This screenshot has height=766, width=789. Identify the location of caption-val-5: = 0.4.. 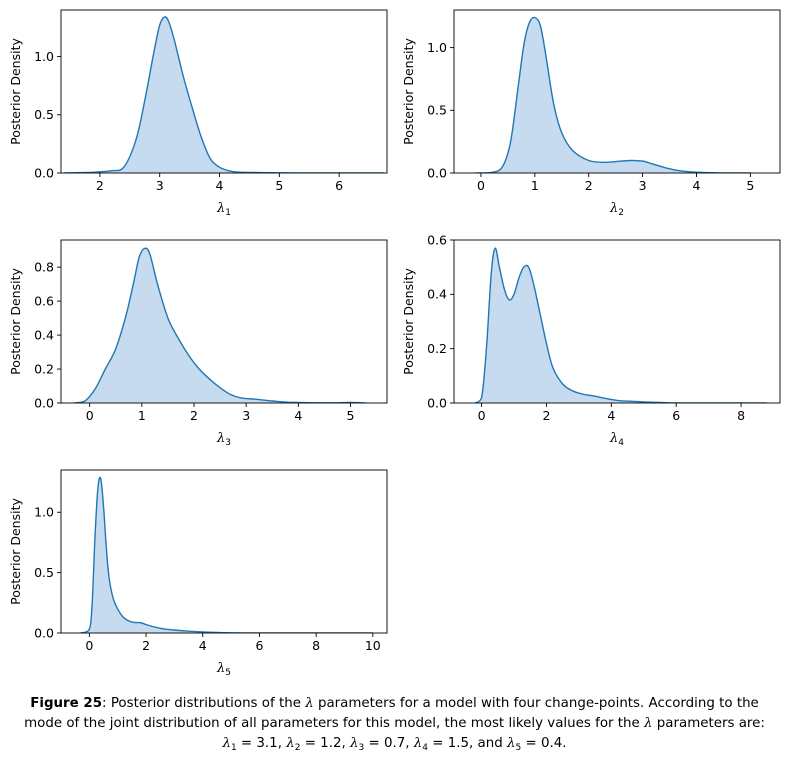
(544, 743).